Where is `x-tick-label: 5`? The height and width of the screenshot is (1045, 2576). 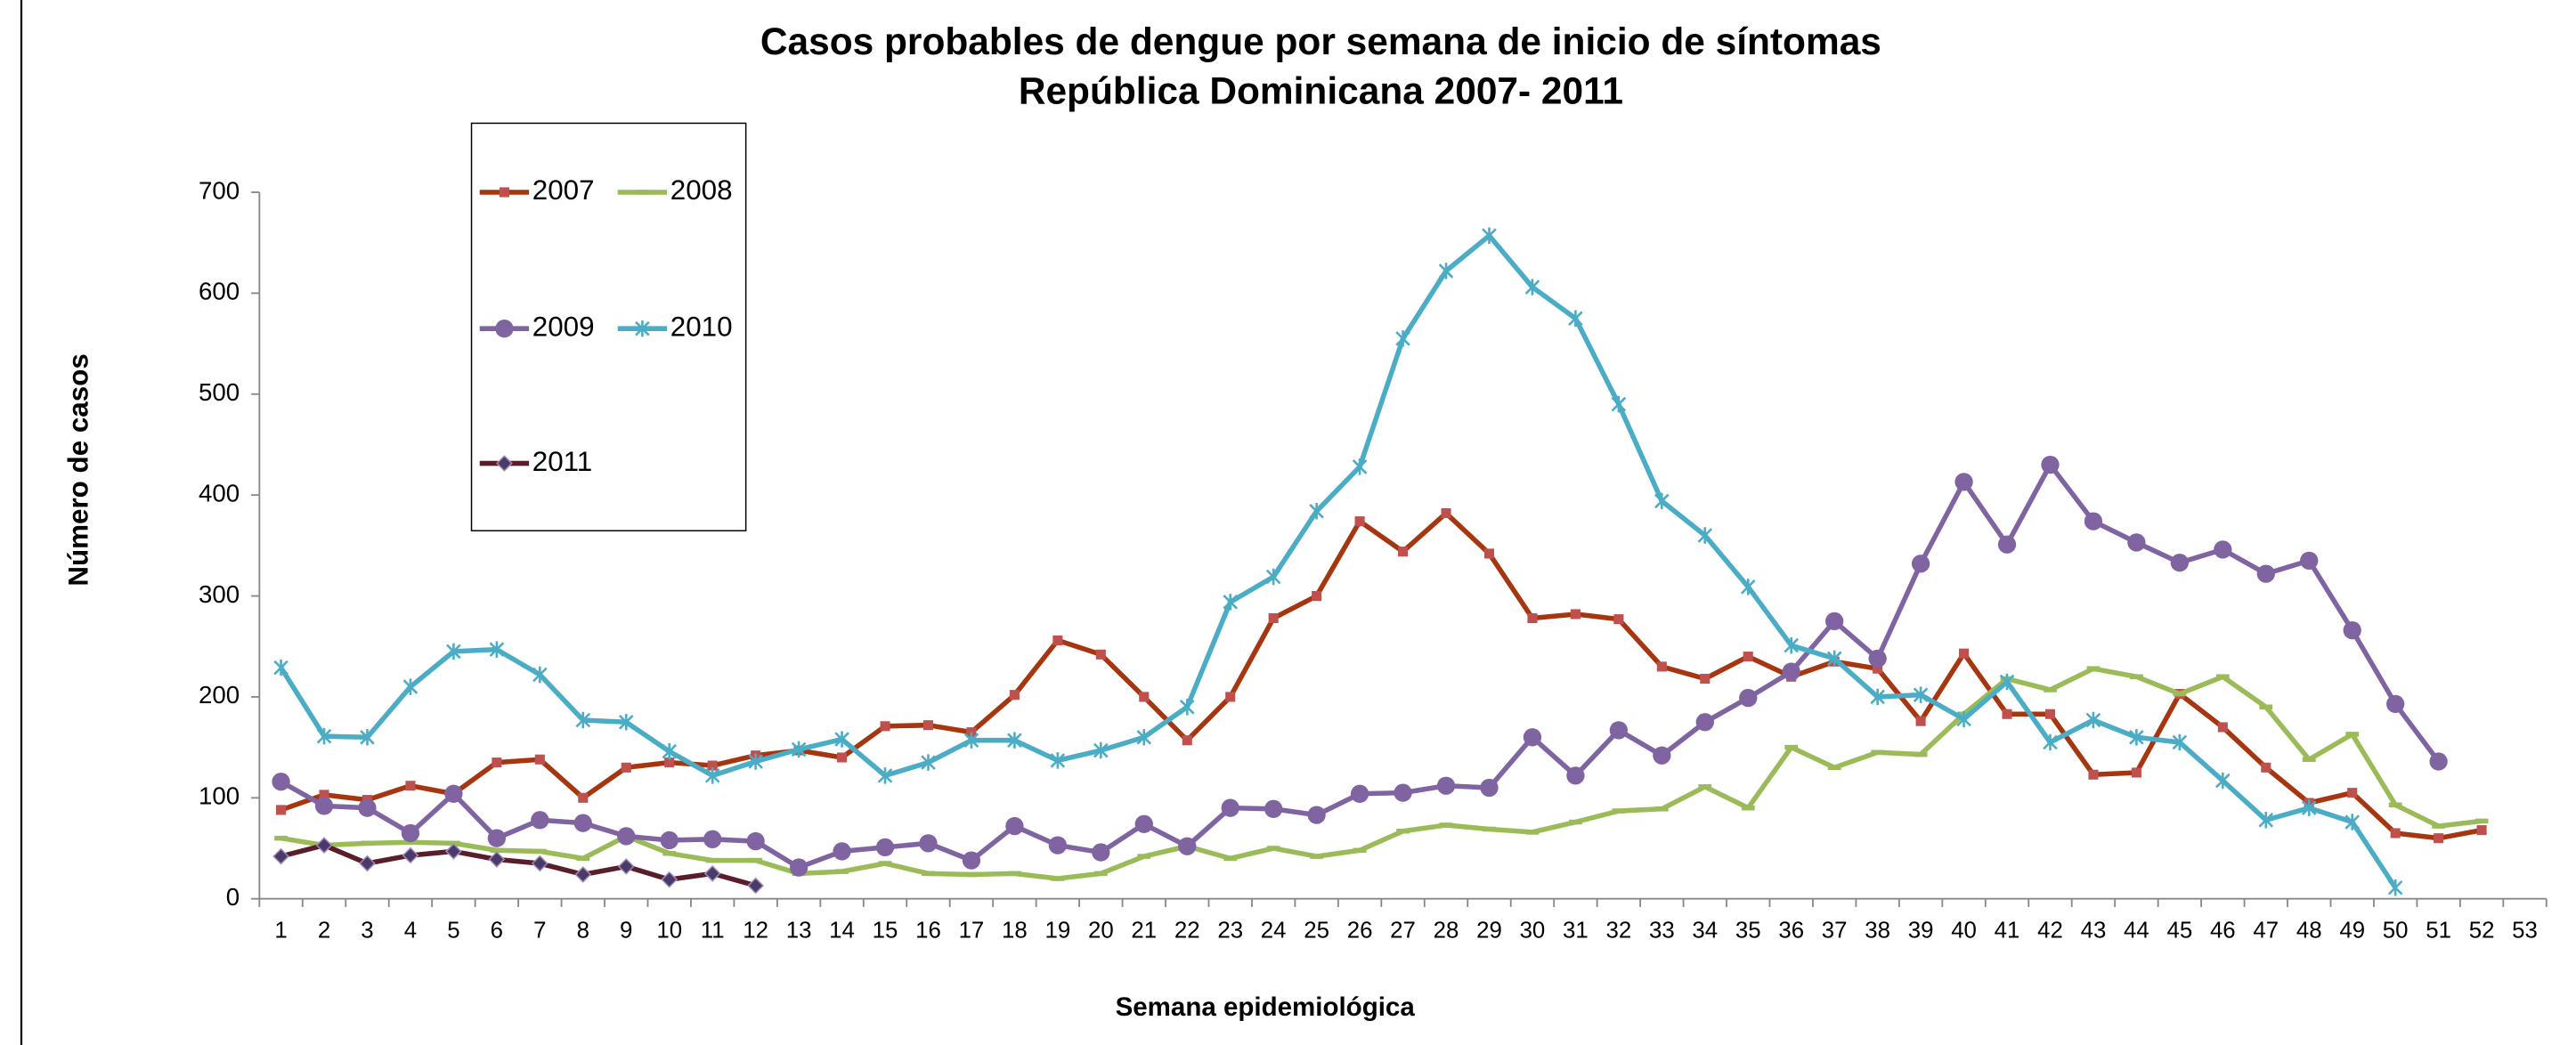 x-tick-label: 5 is located at coordinates (453, 930).